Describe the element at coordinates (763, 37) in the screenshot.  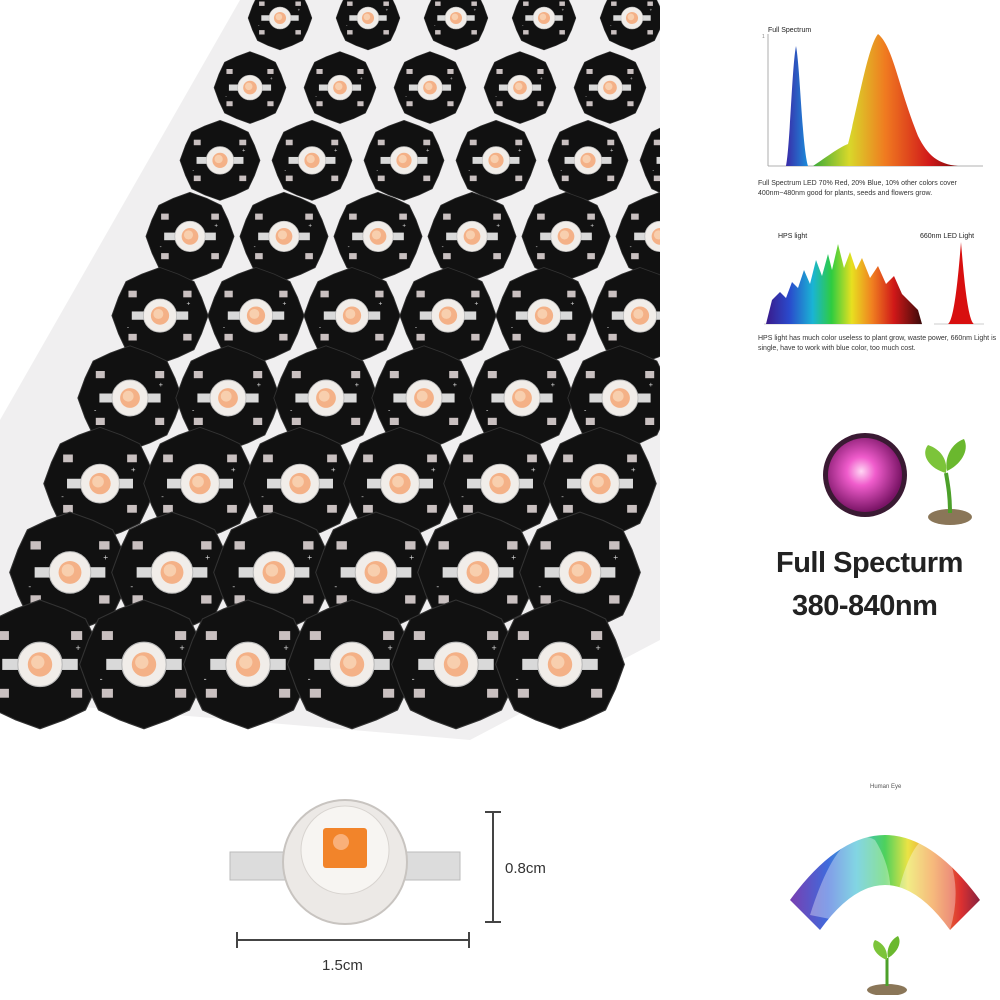
I see `svg-text: 1` at that location.